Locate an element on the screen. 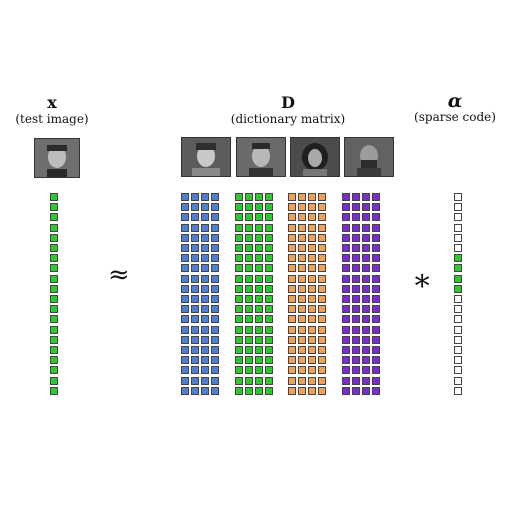 This screenshot has height=507, width=507. alpha-label: α (sparse code) is located at coordinates (455, 107).